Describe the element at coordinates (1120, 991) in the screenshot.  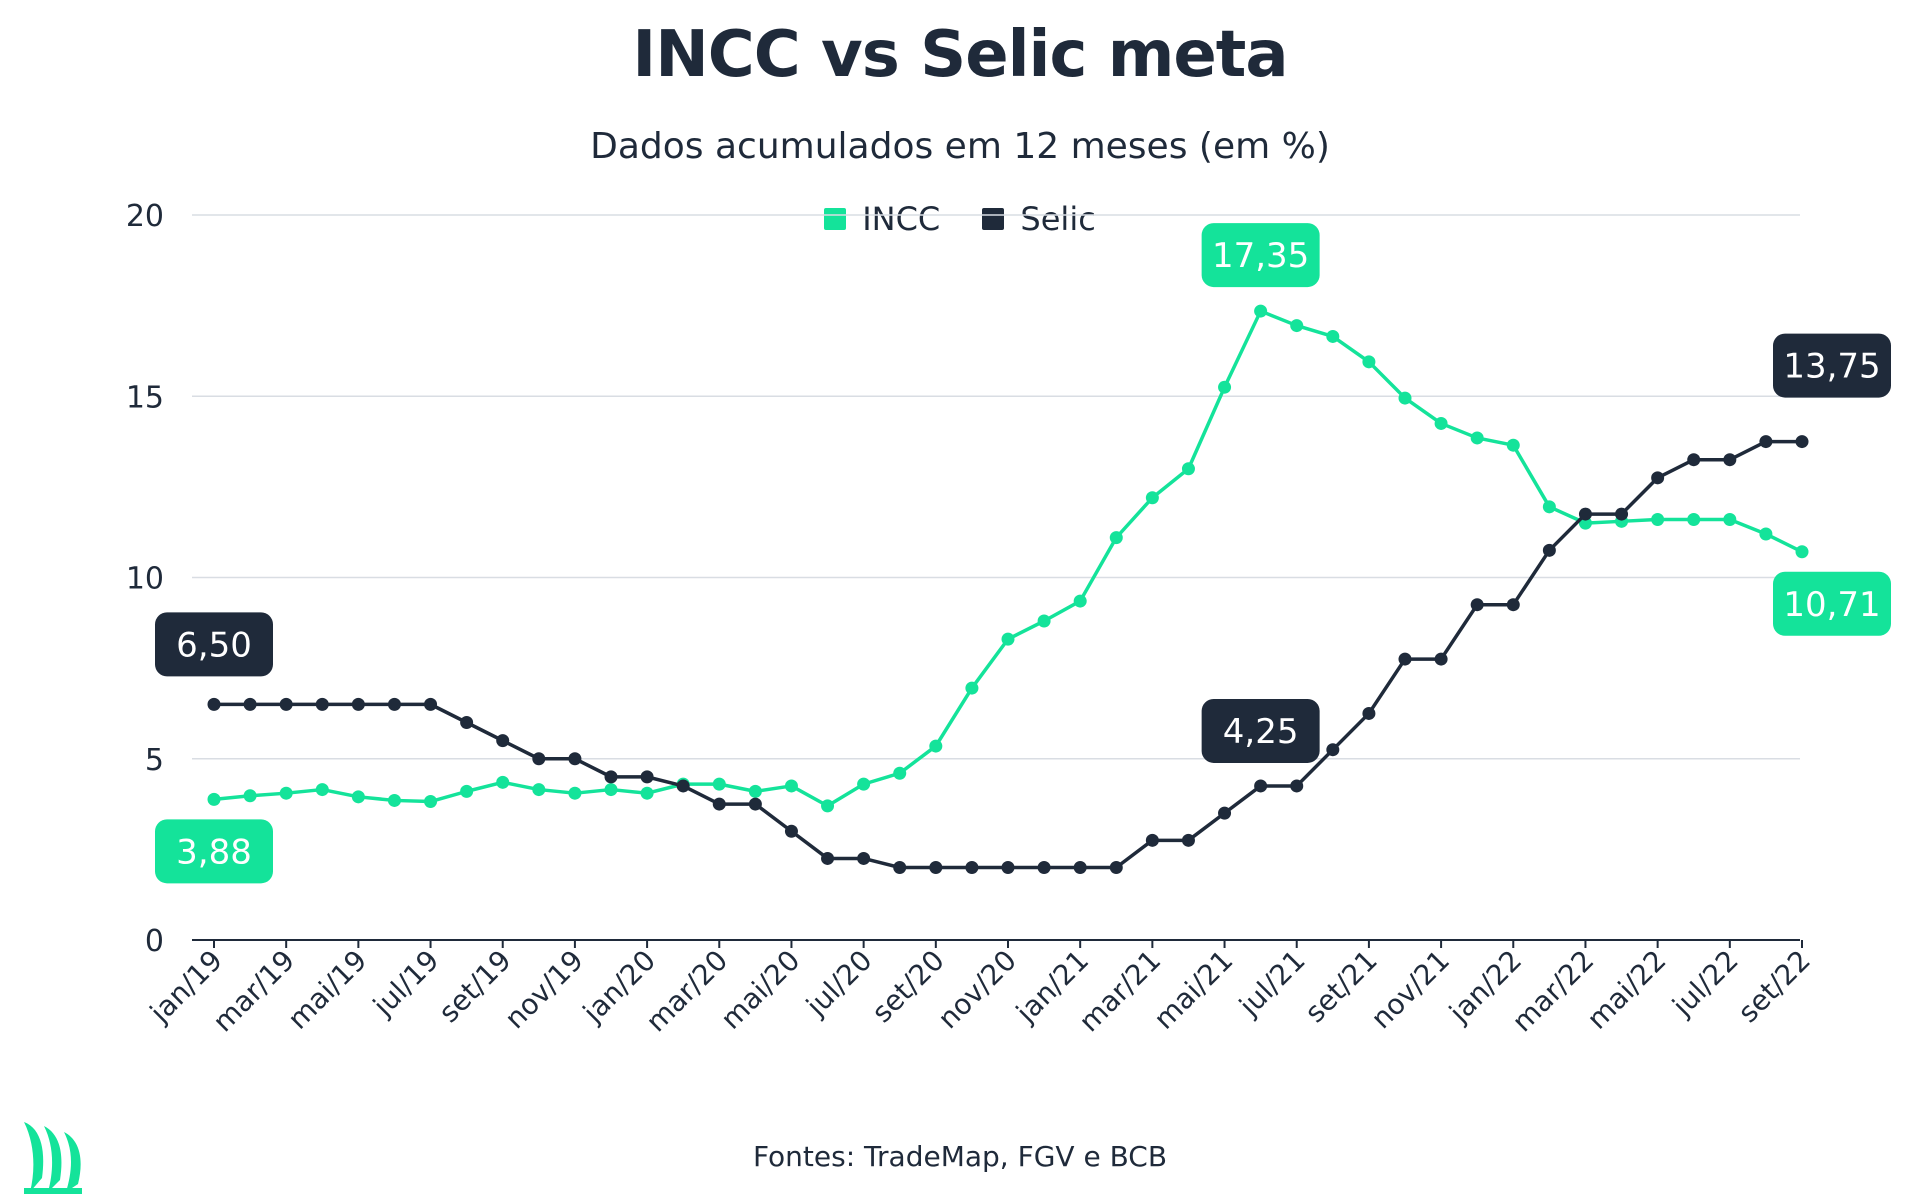
I see `x-tick-label: mar/21` at that location.